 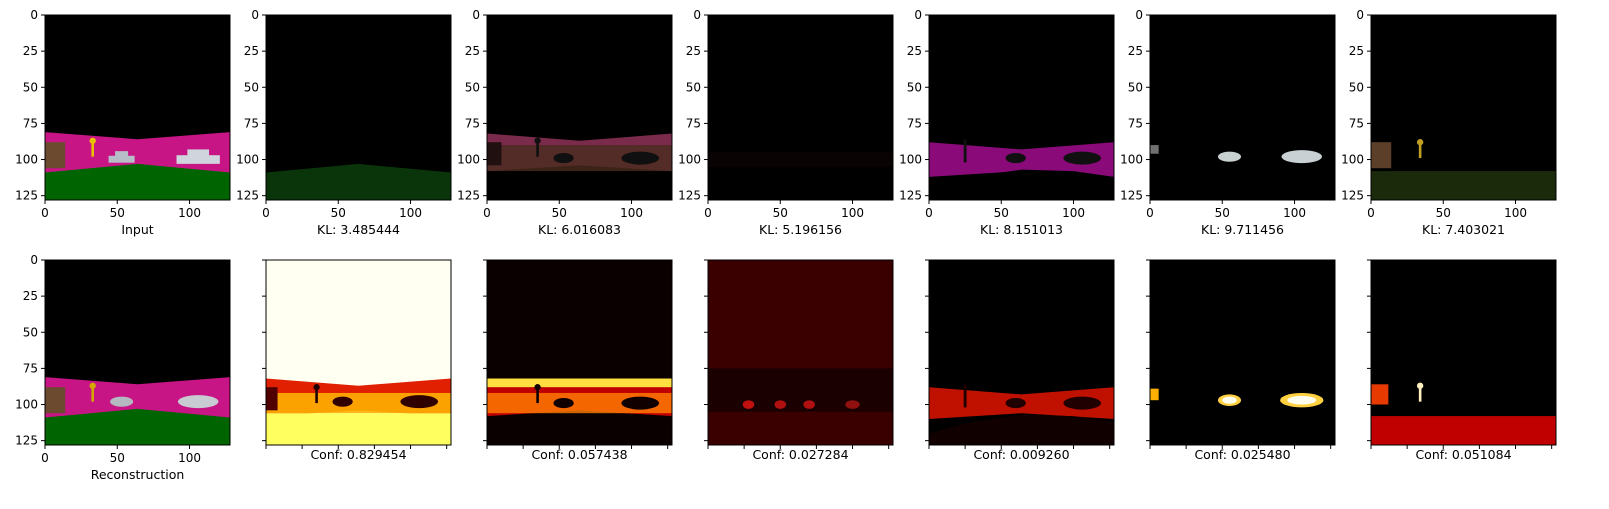 What do you see at coordinates (1135, 87) in the screenshot?
I see `y-tick-label: 50` at bounding box center [1135, 87].